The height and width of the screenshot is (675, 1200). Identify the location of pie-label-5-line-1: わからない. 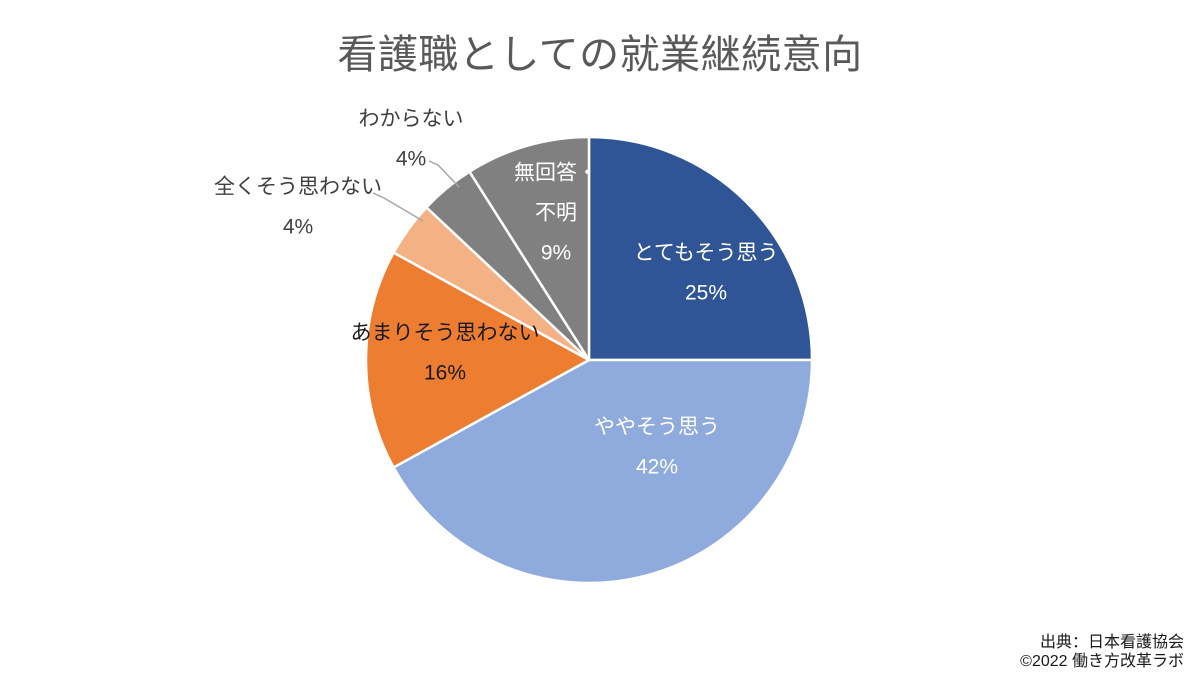
(411, 119).